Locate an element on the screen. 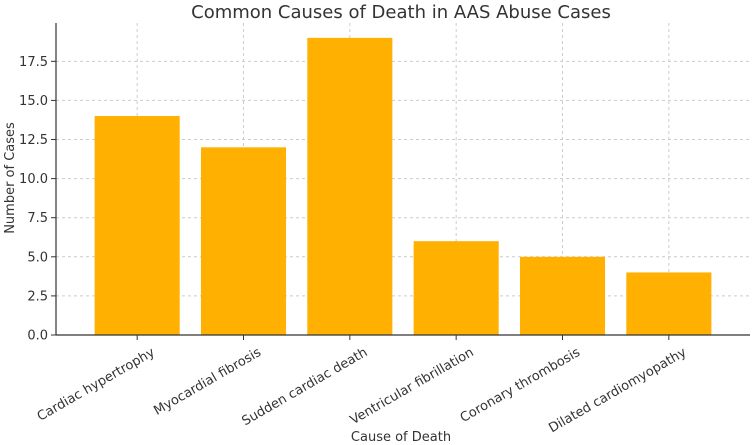 This screenshot has height=445, width=753. y-axis-title: Number of Cases is located at coordinates (10, 178).